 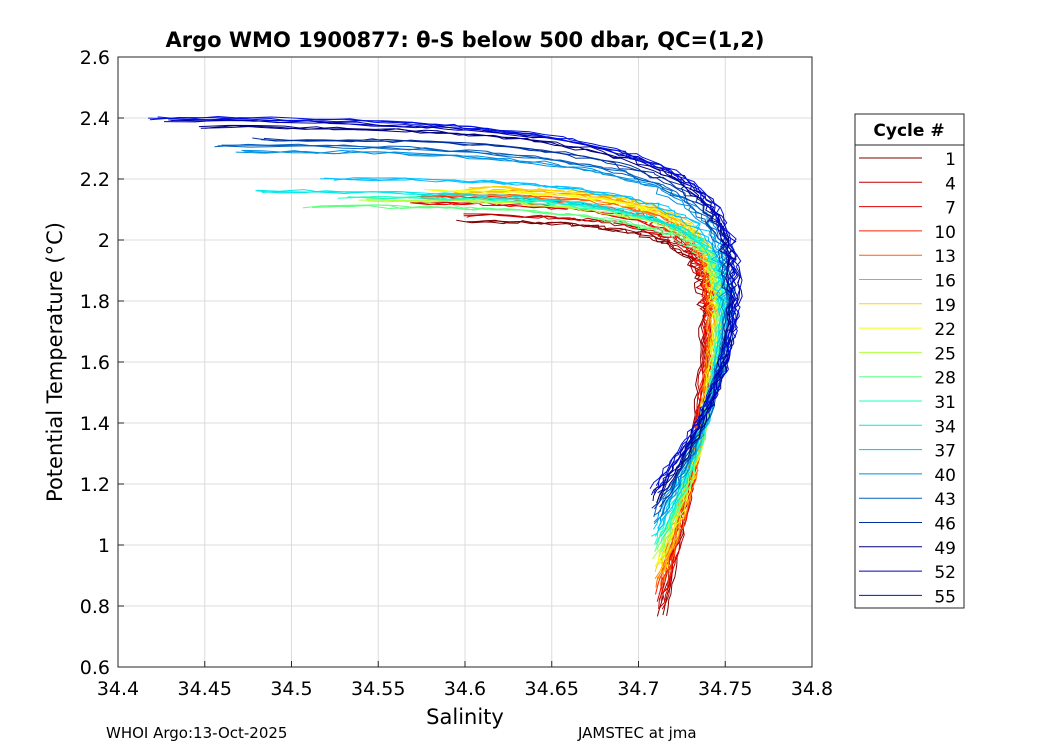 What do you see at coordinates (55, 362) in the screenshot?
I see `y-axis-label: Potential Temperature (°C)` at bounding box center [55, 362].